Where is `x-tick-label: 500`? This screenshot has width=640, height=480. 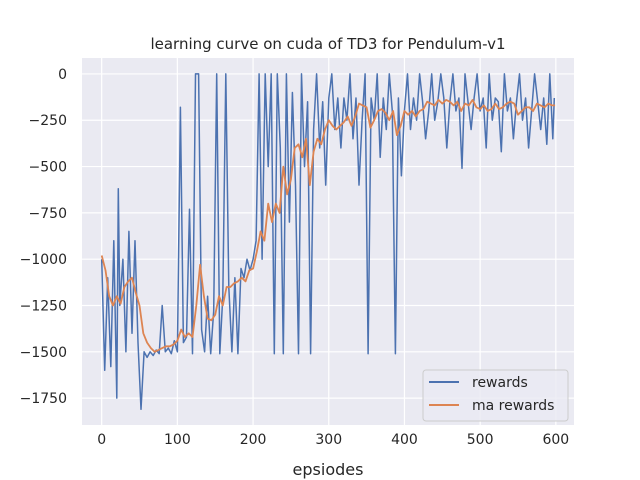 x-tick-label: 500 is located at coordinates (480, 440).